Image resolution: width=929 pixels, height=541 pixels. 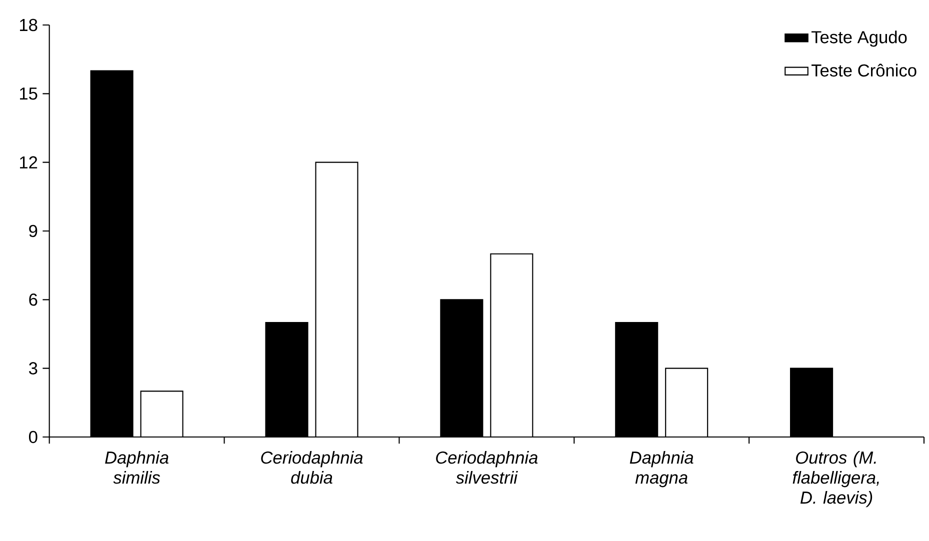 I want to click on legend-label: Teste Crônico, so click(x=863, y=70).